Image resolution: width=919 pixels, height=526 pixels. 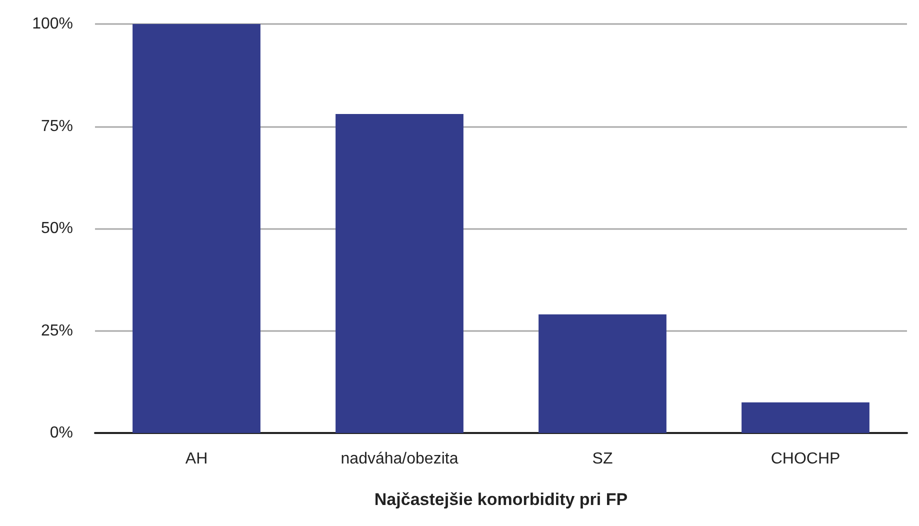 What do you see at coordinates (501, 499) in the screenshot?
I see `x-axis-title: Najčastejšie komorbidity pri FP` at bounding box center [501, 499].